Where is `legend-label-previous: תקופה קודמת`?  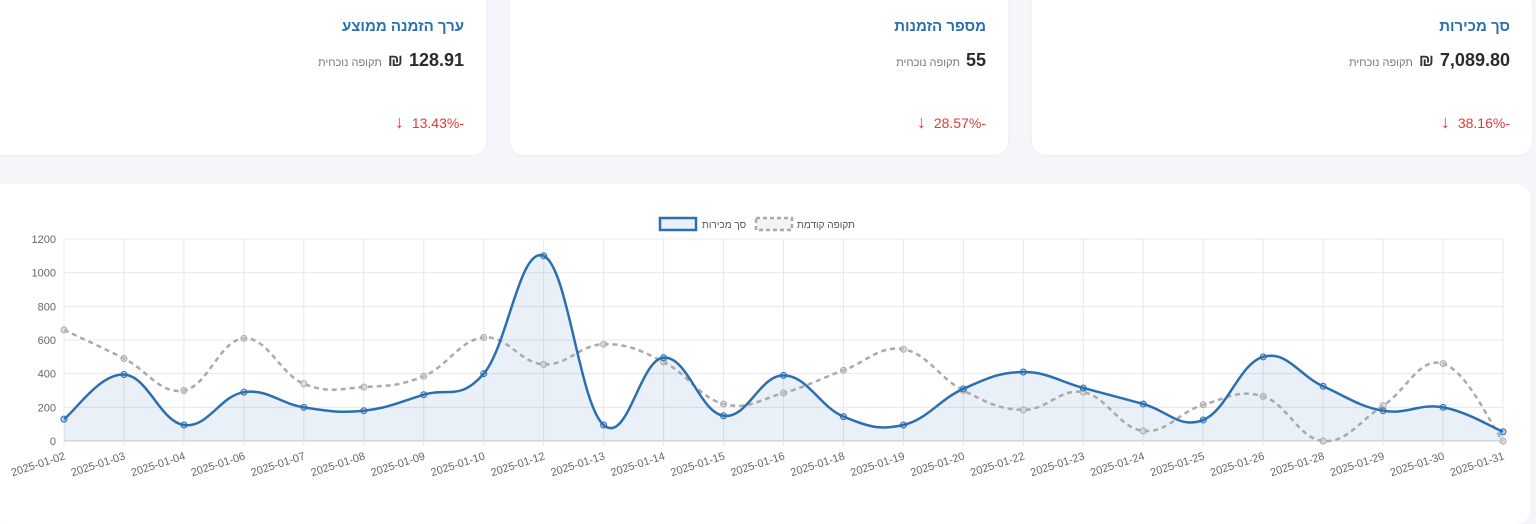 legend-label-previous: תקופה קודמת is located at coordinates (826, 225).